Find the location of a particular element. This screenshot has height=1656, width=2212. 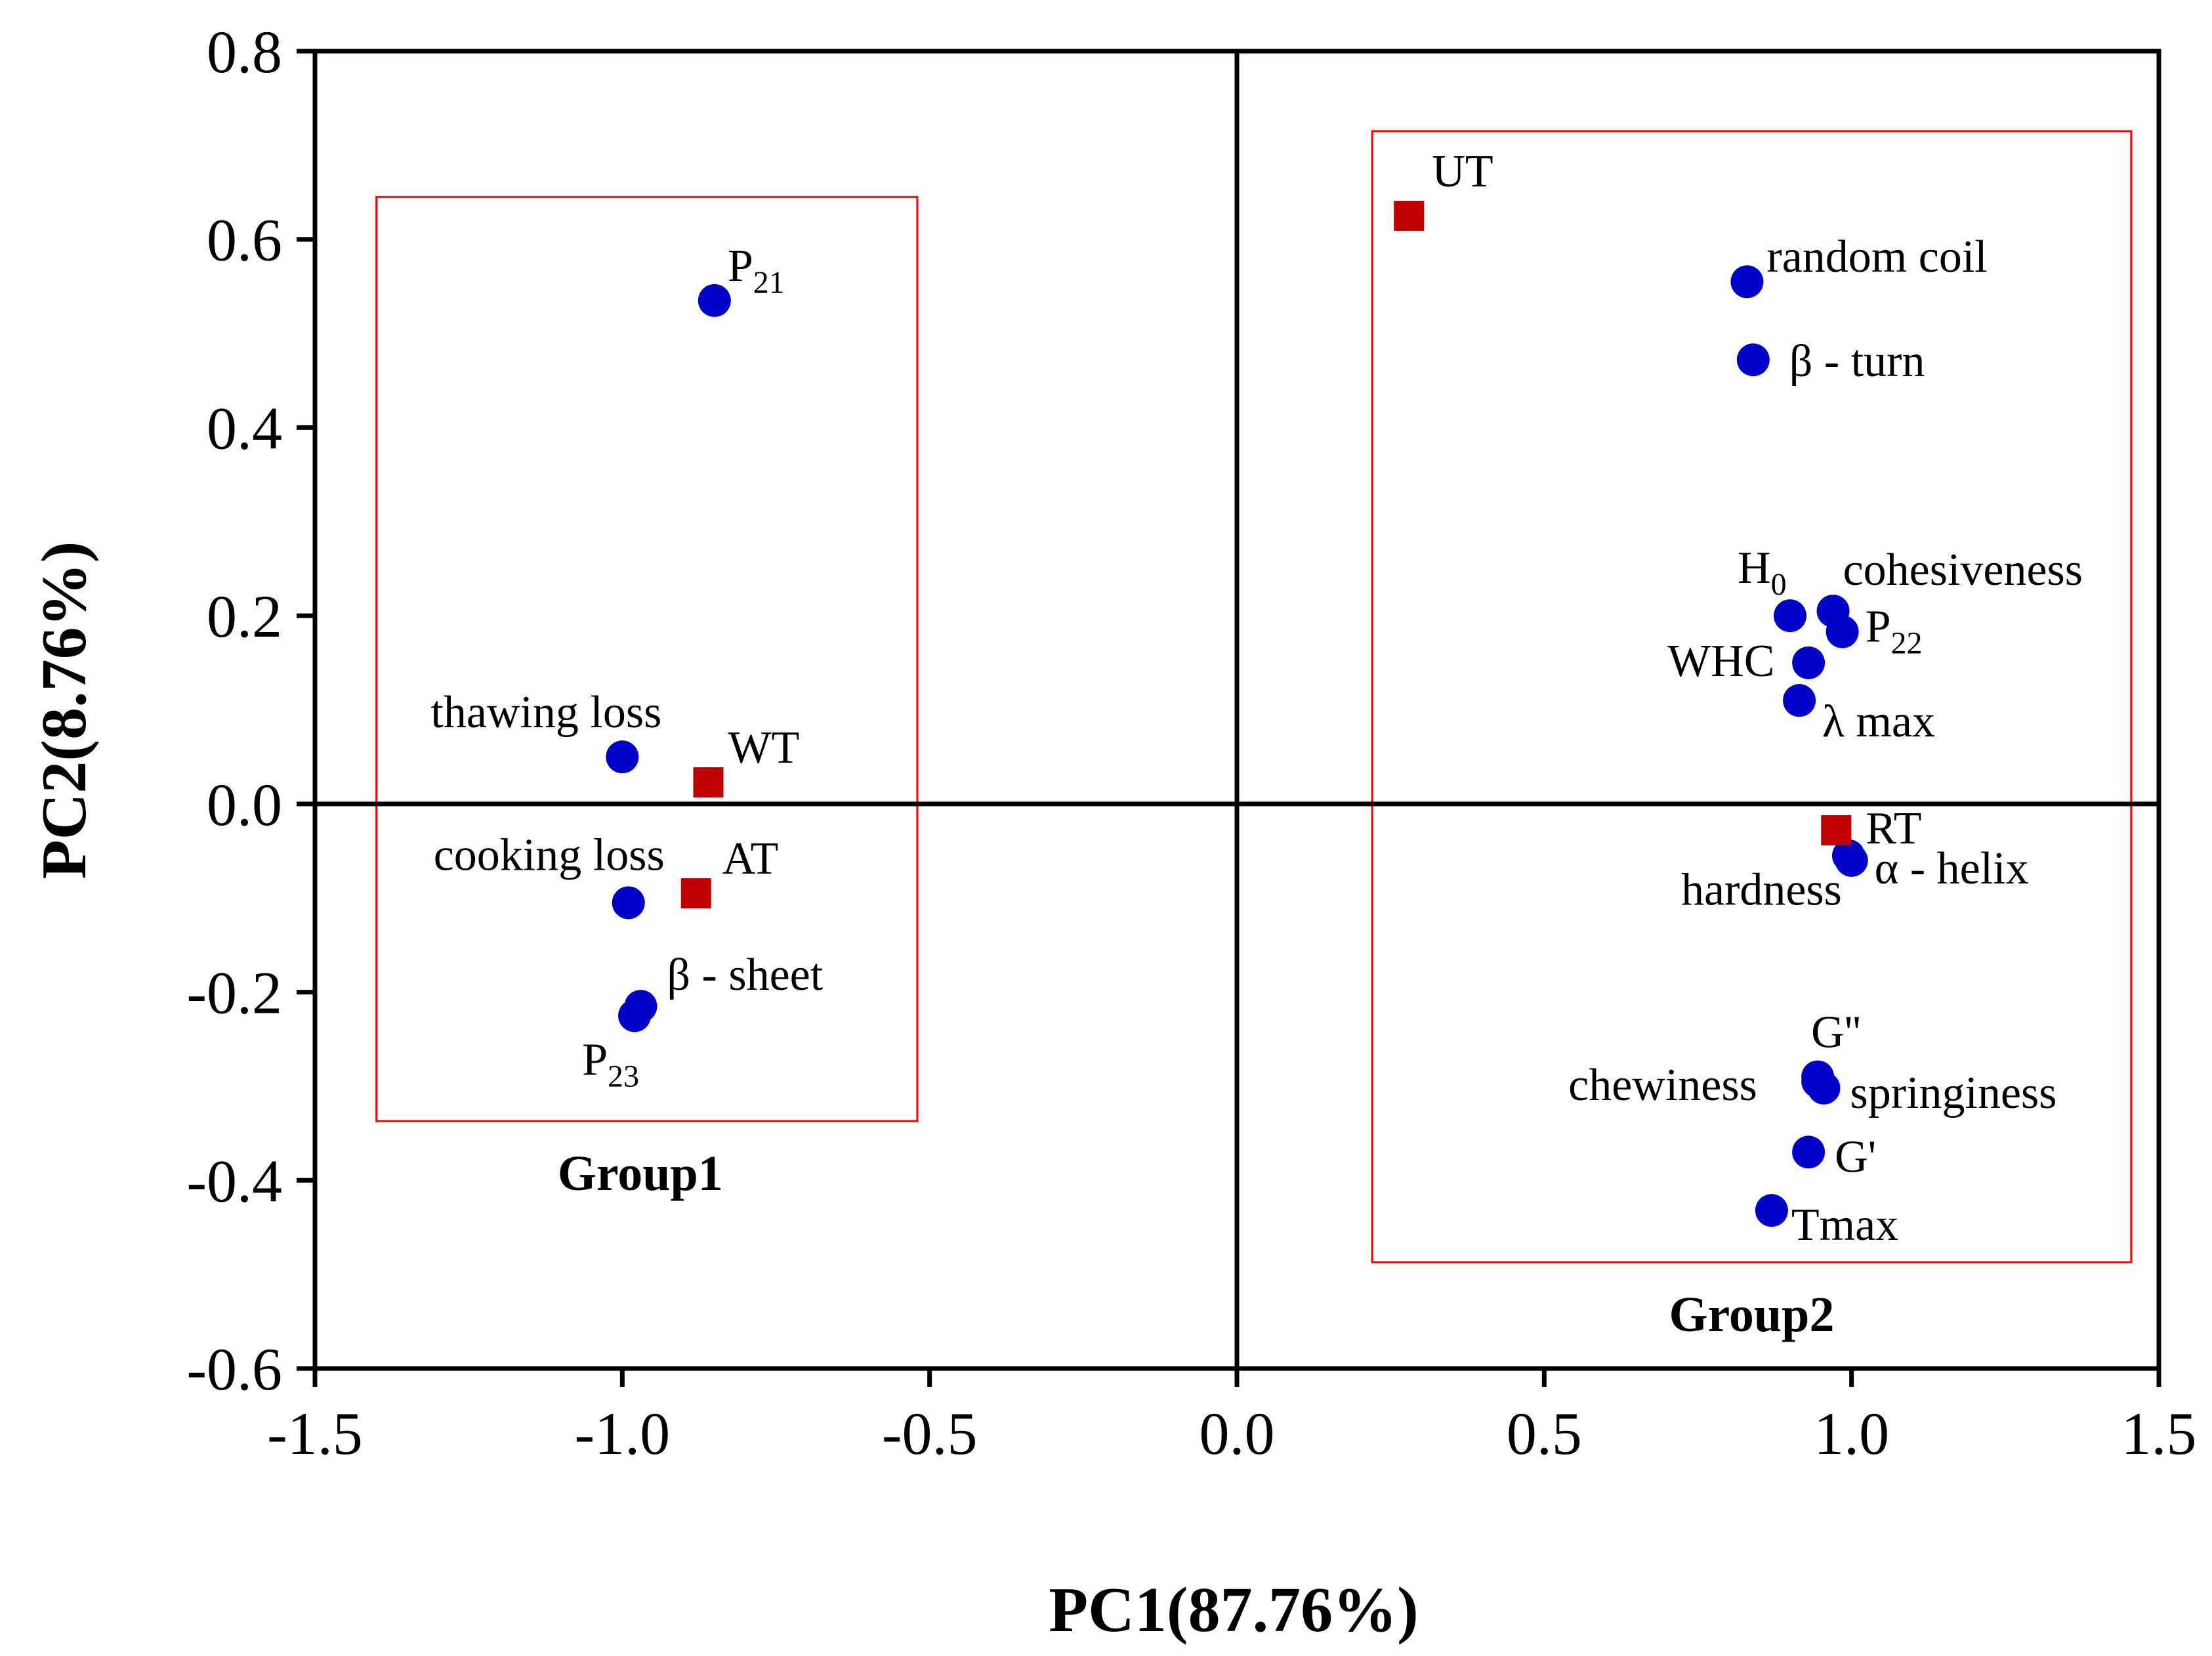

x-tick-label: 0.5 is located at coordinates (1544, 1433).